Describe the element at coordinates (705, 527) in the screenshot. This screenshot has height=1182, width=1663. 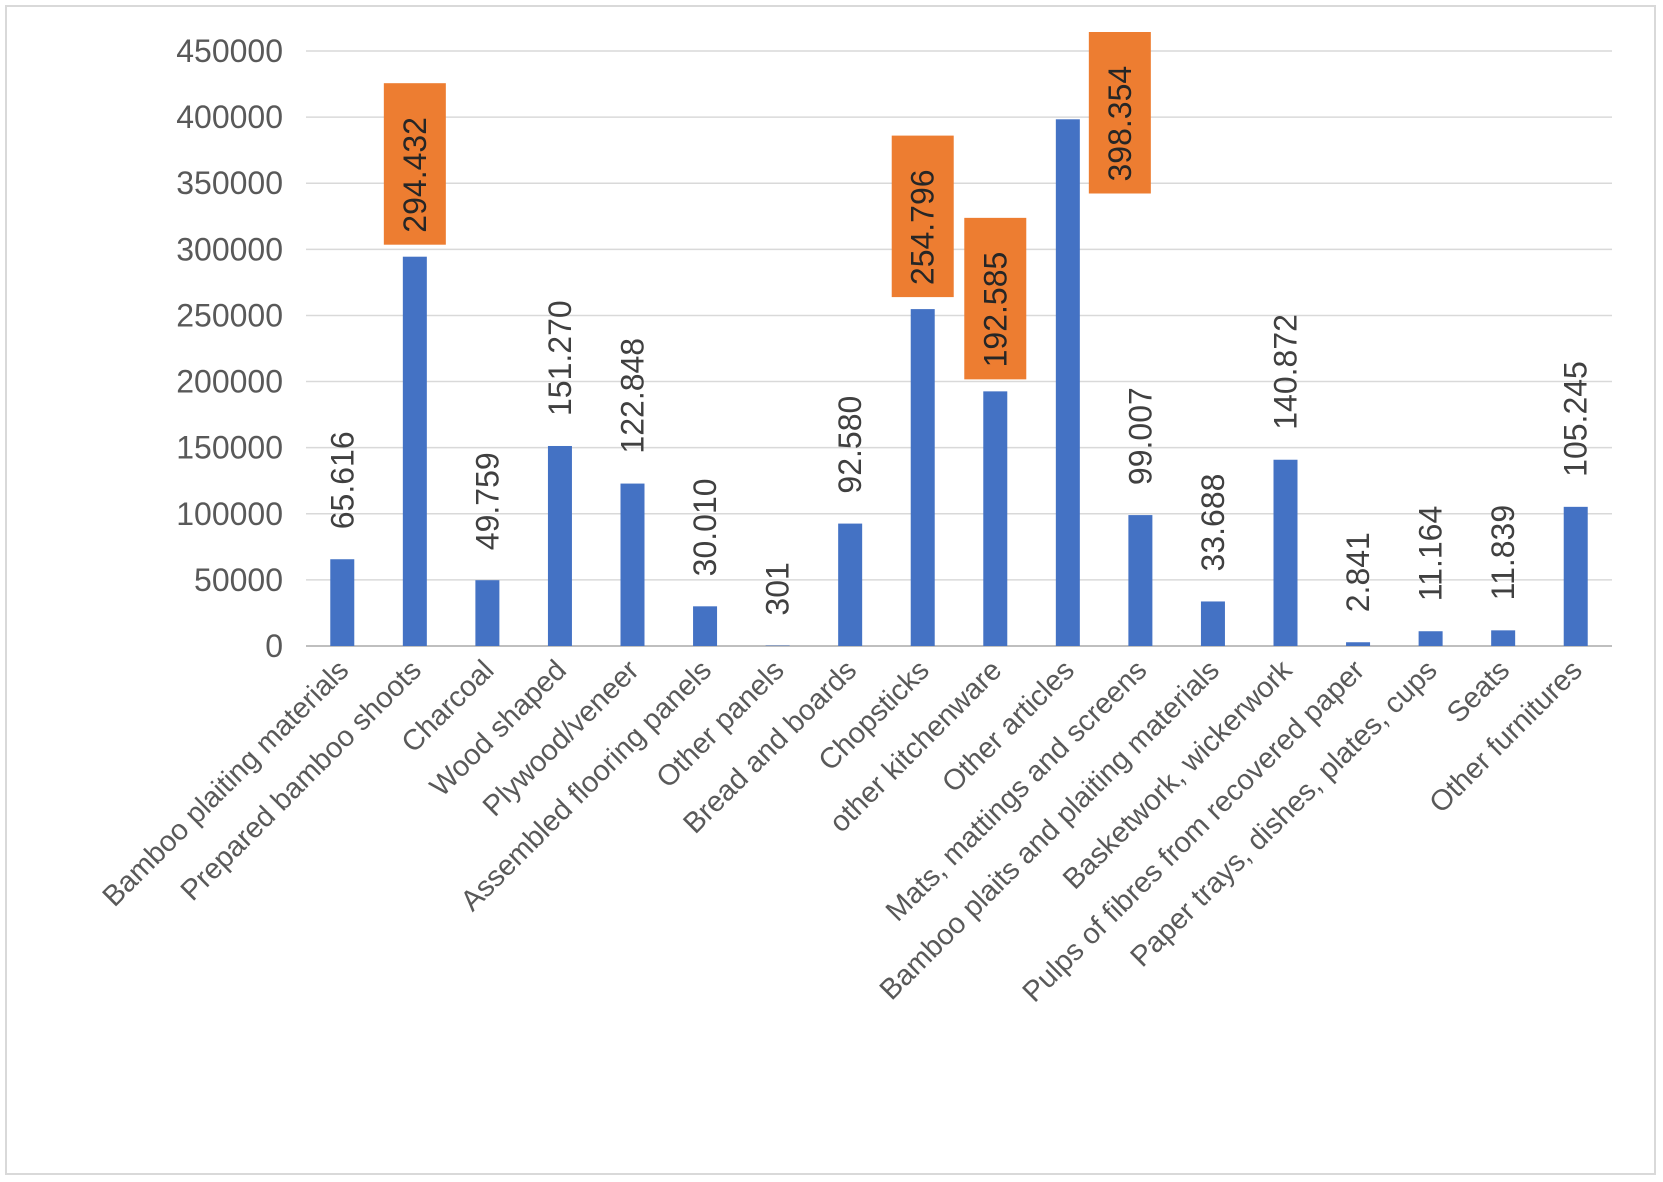
I see `data-label: 30.010` at that location.